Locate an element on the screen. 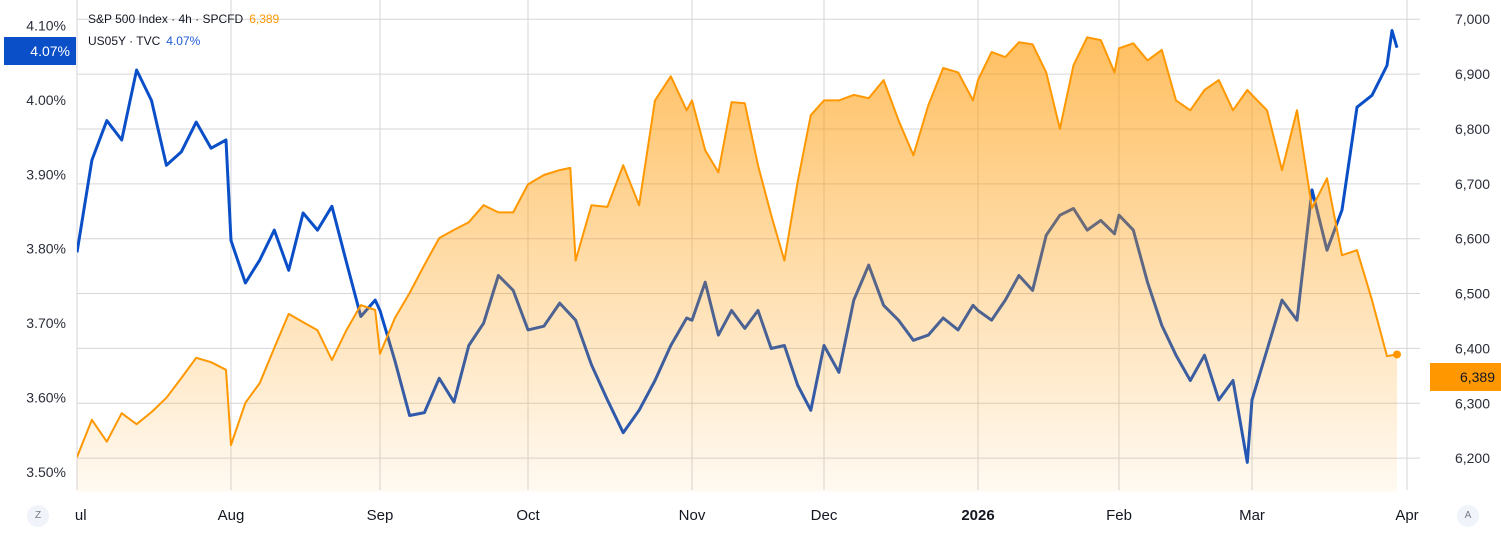 This screenshot has height=534, width=1501. right-axis-last-value-tag: 6,389 is located at coordinates (1465, 377).